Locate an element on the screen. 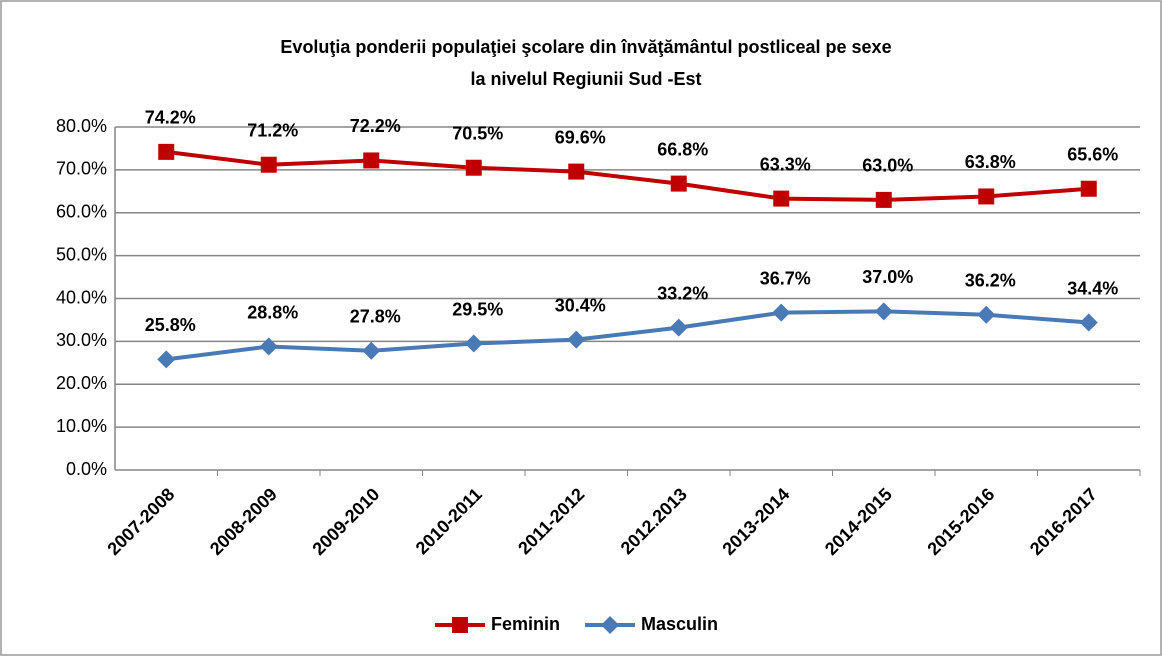  data-label: 25.8% is located at coordinates (170, 325).